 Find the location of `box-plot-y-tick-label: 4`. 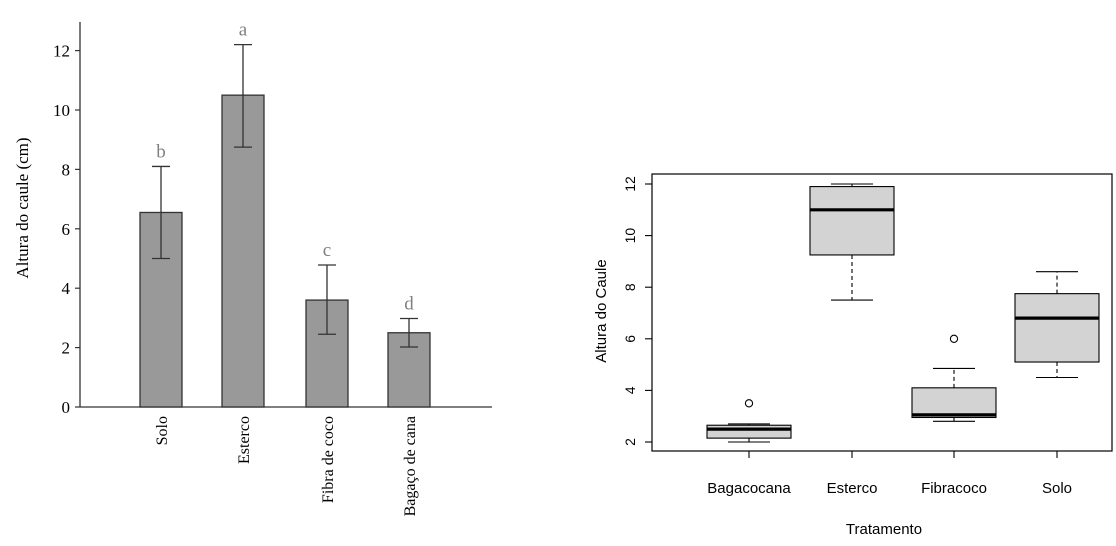

box-plot-y-tick-label: 4 is located at coordinates (630, 390).